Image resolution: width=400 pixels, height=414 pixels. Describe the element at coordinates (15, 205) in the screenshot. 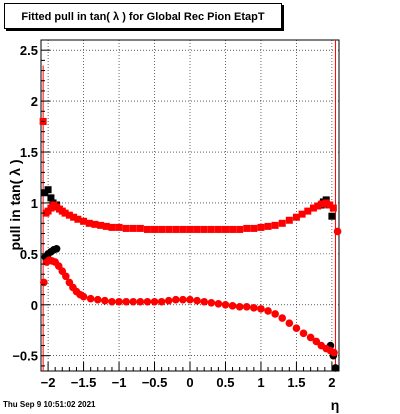

I see `y-axis-title: pull in tan( λ )` at that location.